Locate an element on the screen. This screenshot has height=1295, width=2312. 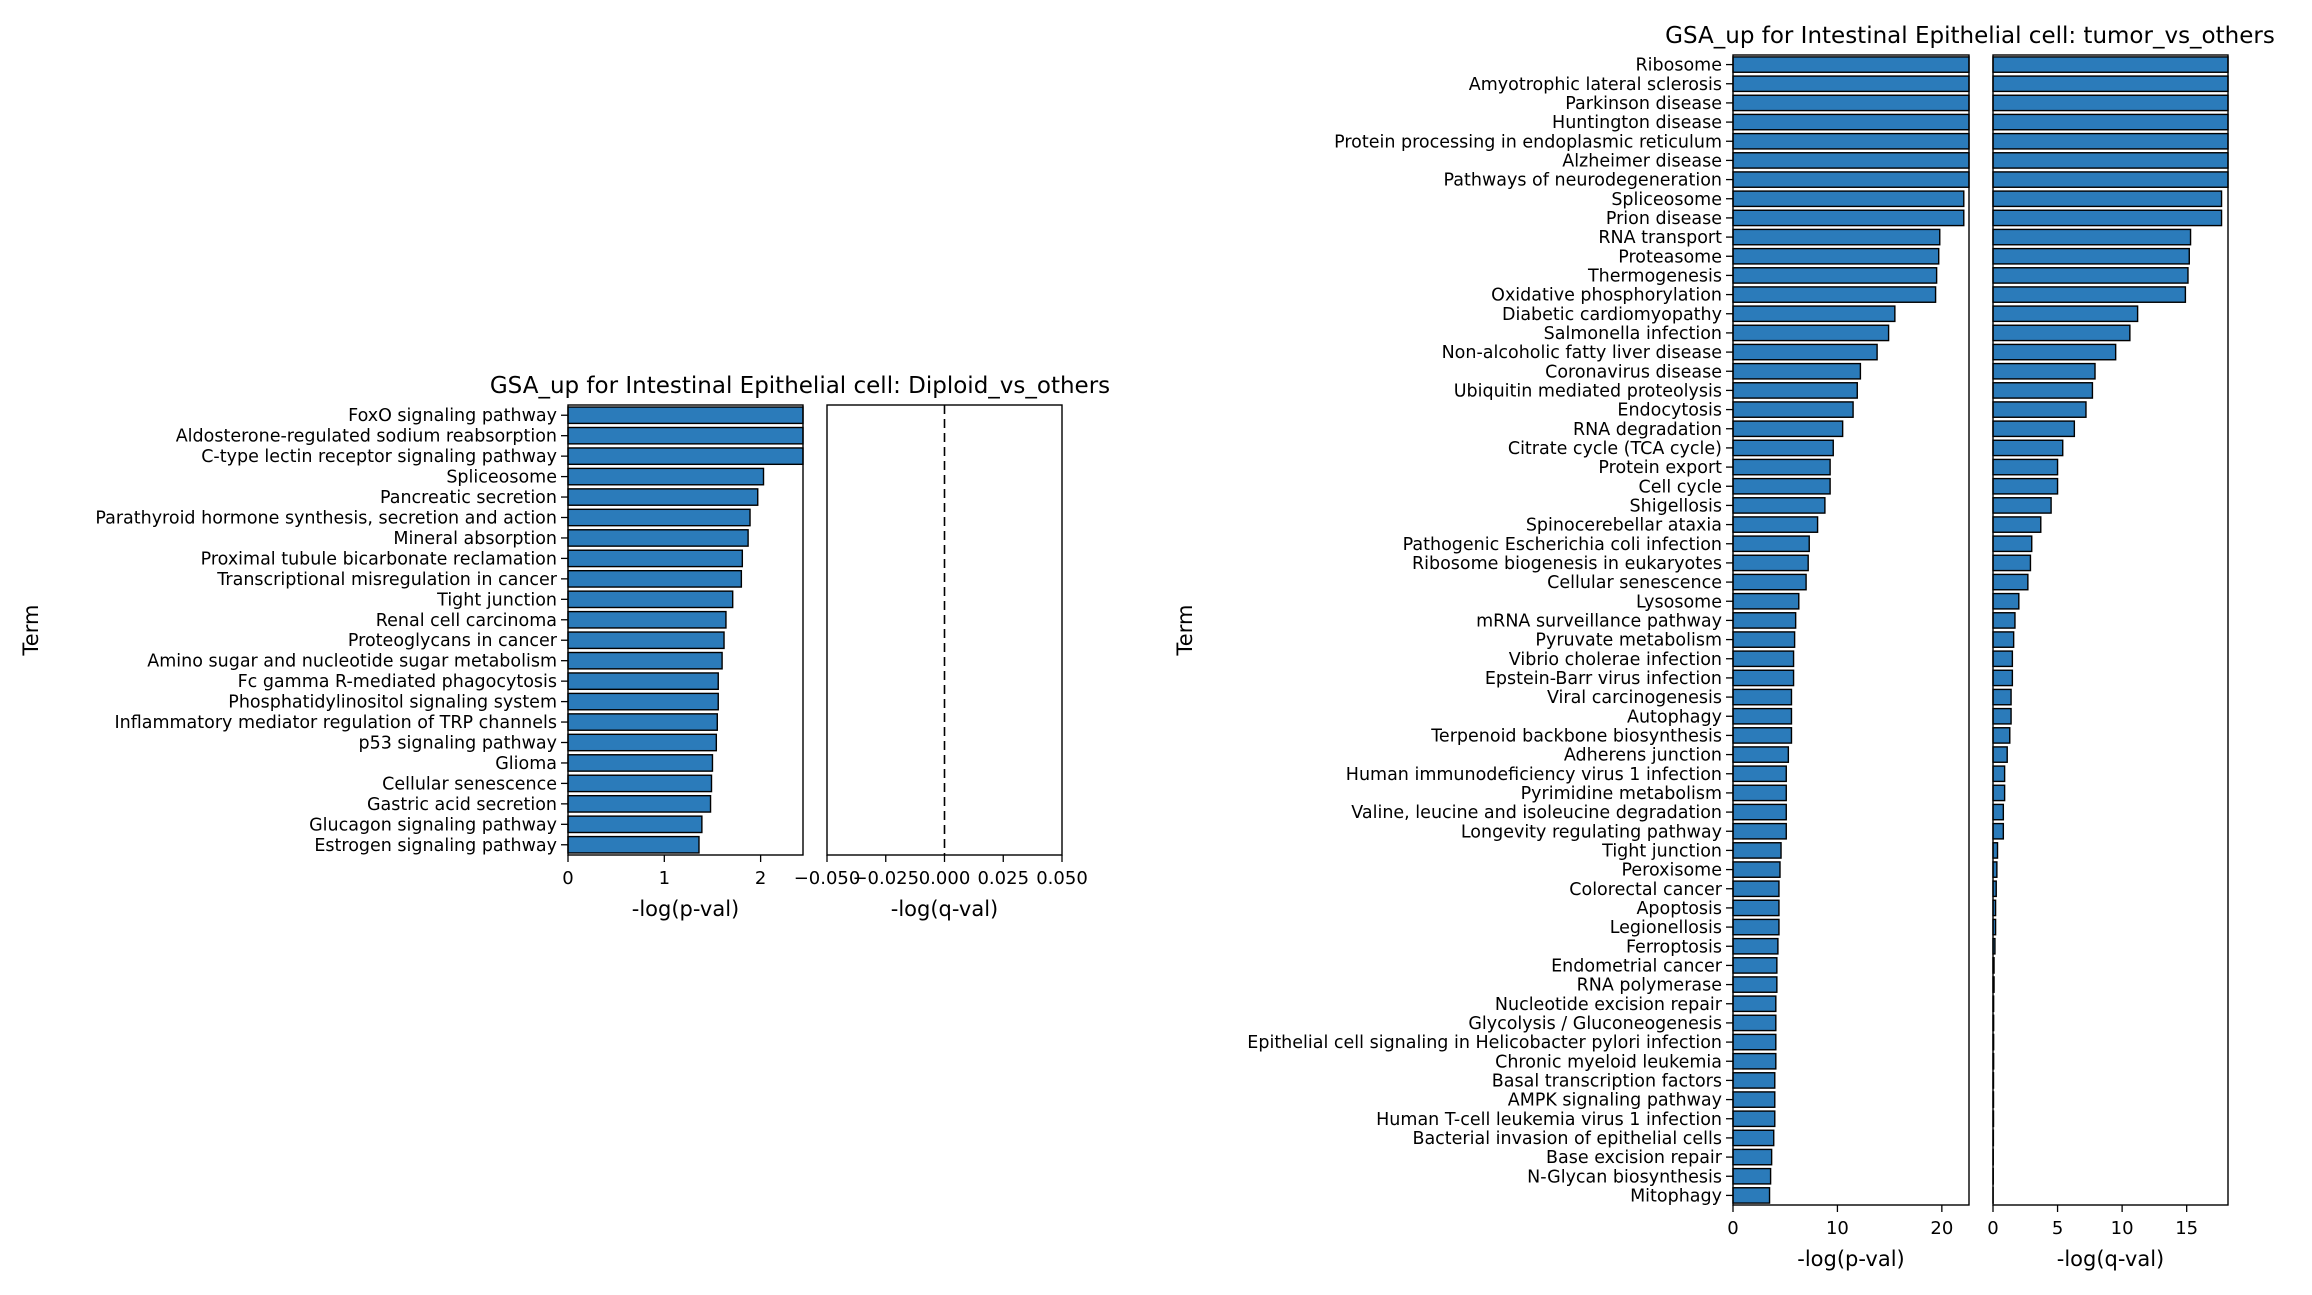
term-label: Glycolysis / Gluconeogenesis is located at coordinates (1595, 1024).